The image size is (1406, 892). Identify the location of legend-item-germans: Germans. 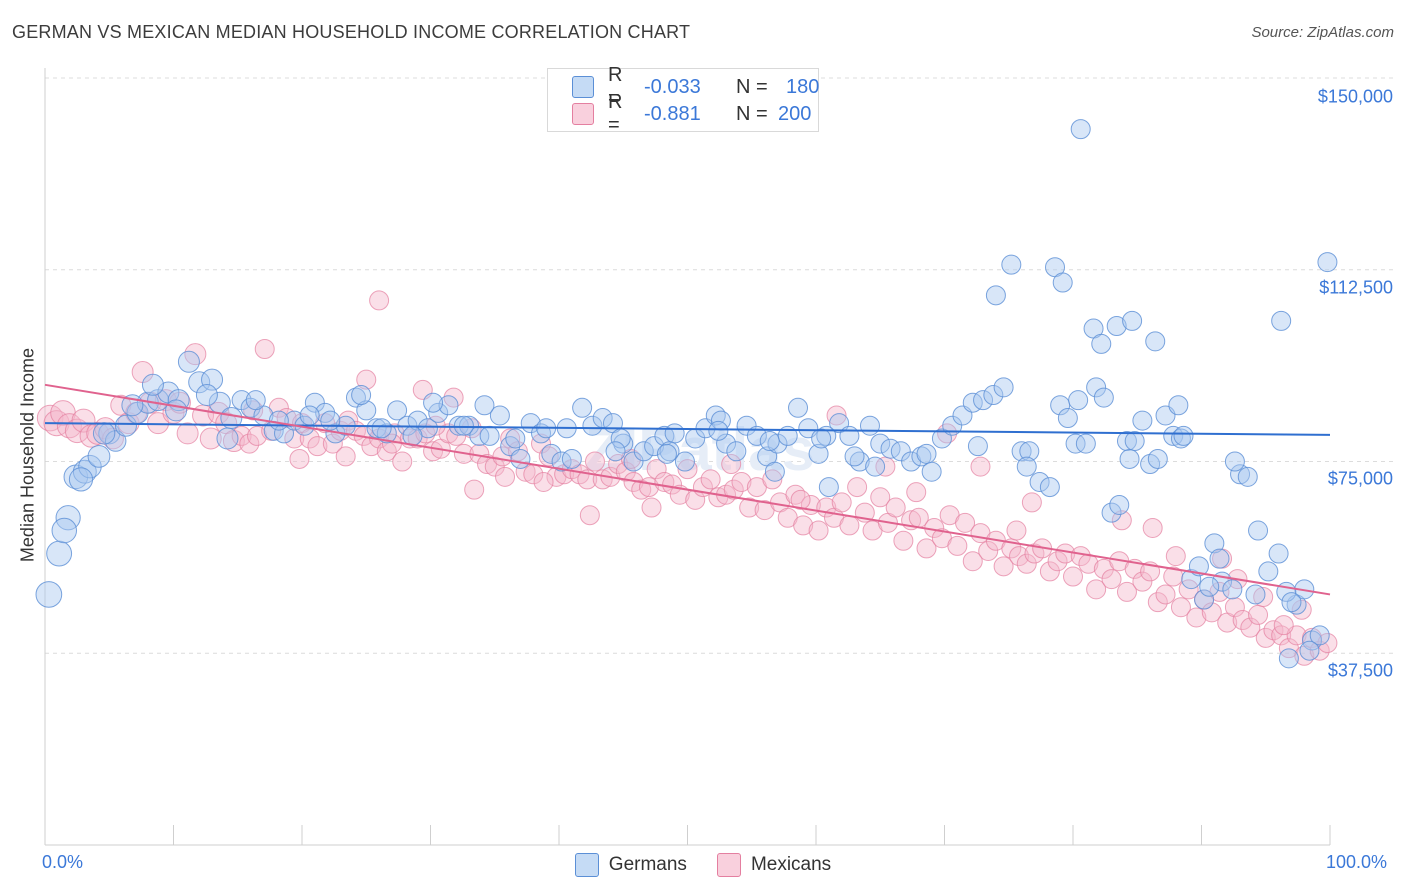
(630, 865).